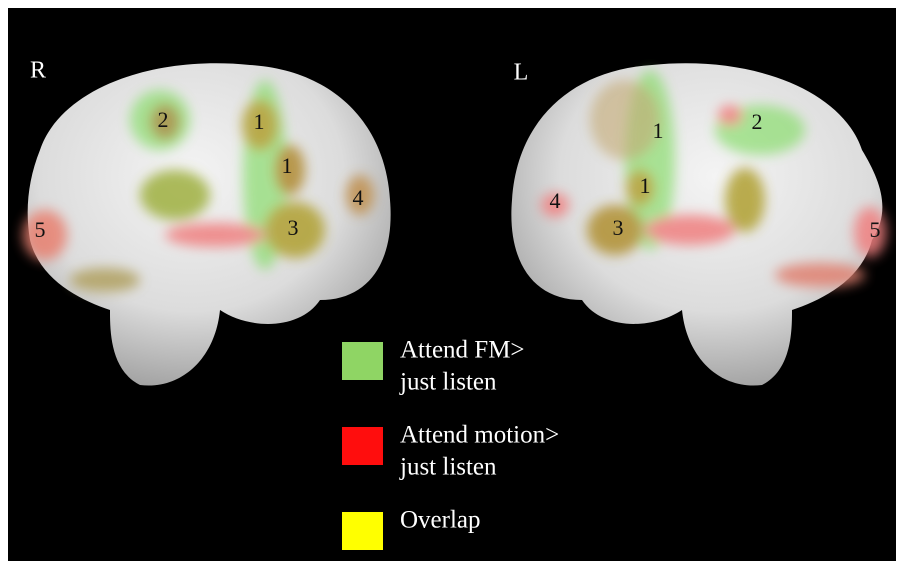  Describe the element at coordinates (440, 520) in the screenshot. I see `legend-label: Overlap` at that location.